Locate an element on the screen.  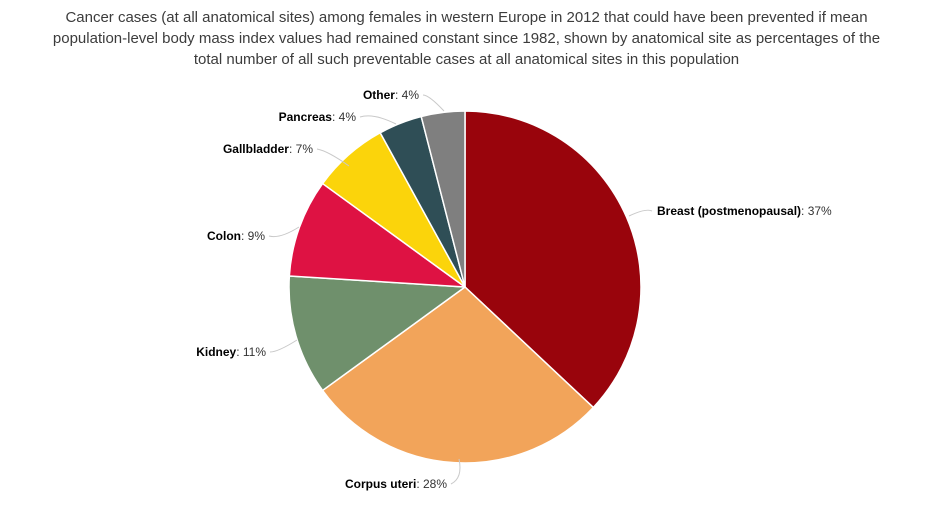
slice-label-value: : 9% is located at coordinates (253, 236).